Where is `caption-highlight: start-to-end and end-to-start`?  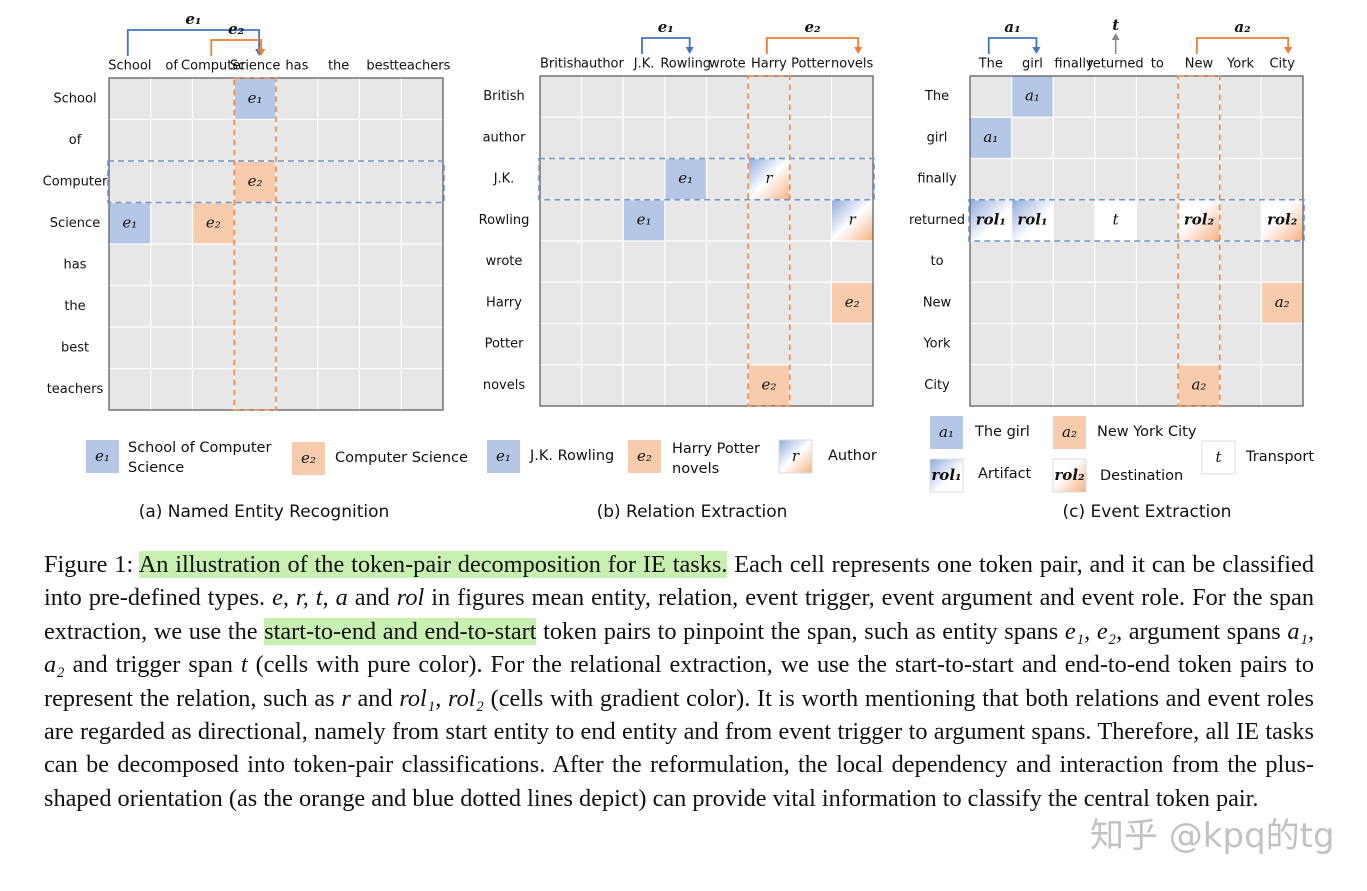
caption-highlight: start-to-end and end-to-start is located at coordinates (400, 631).